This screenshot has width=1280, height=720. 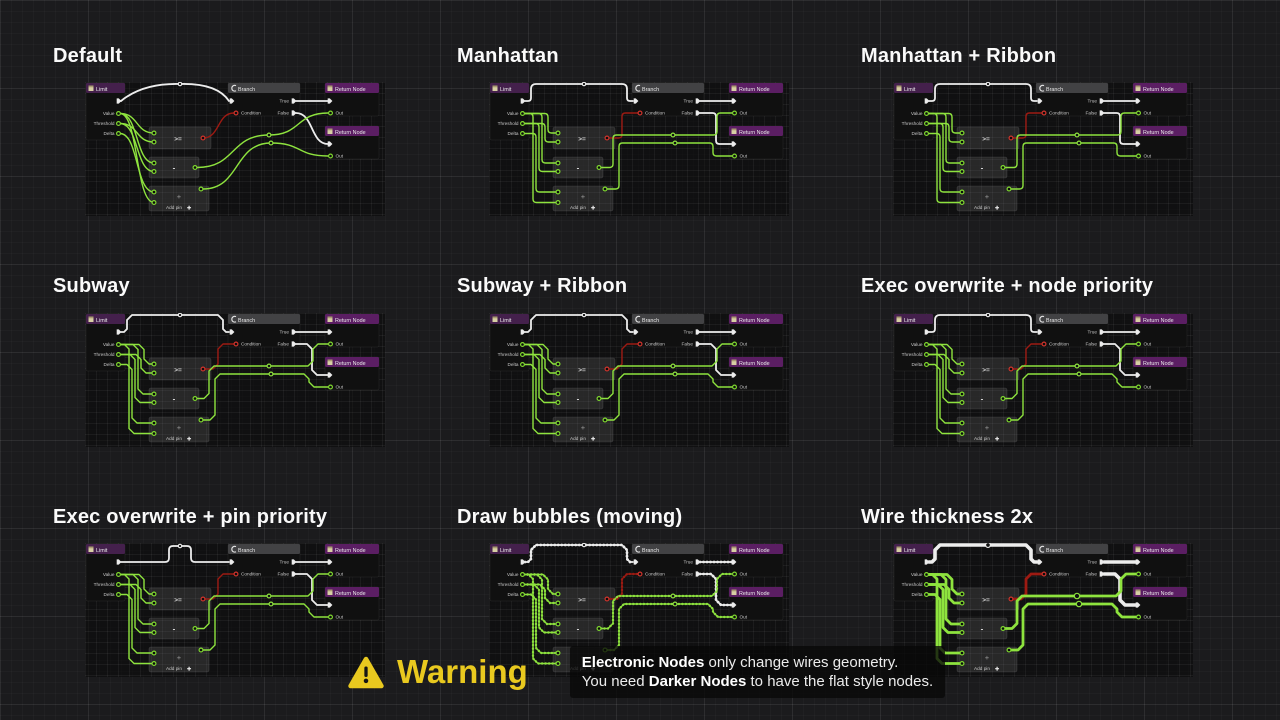 What do you see at coordinates (1158, 594) in the screenshot?
I see `svg-text: Return Node` at bounding box center [1158, 594].